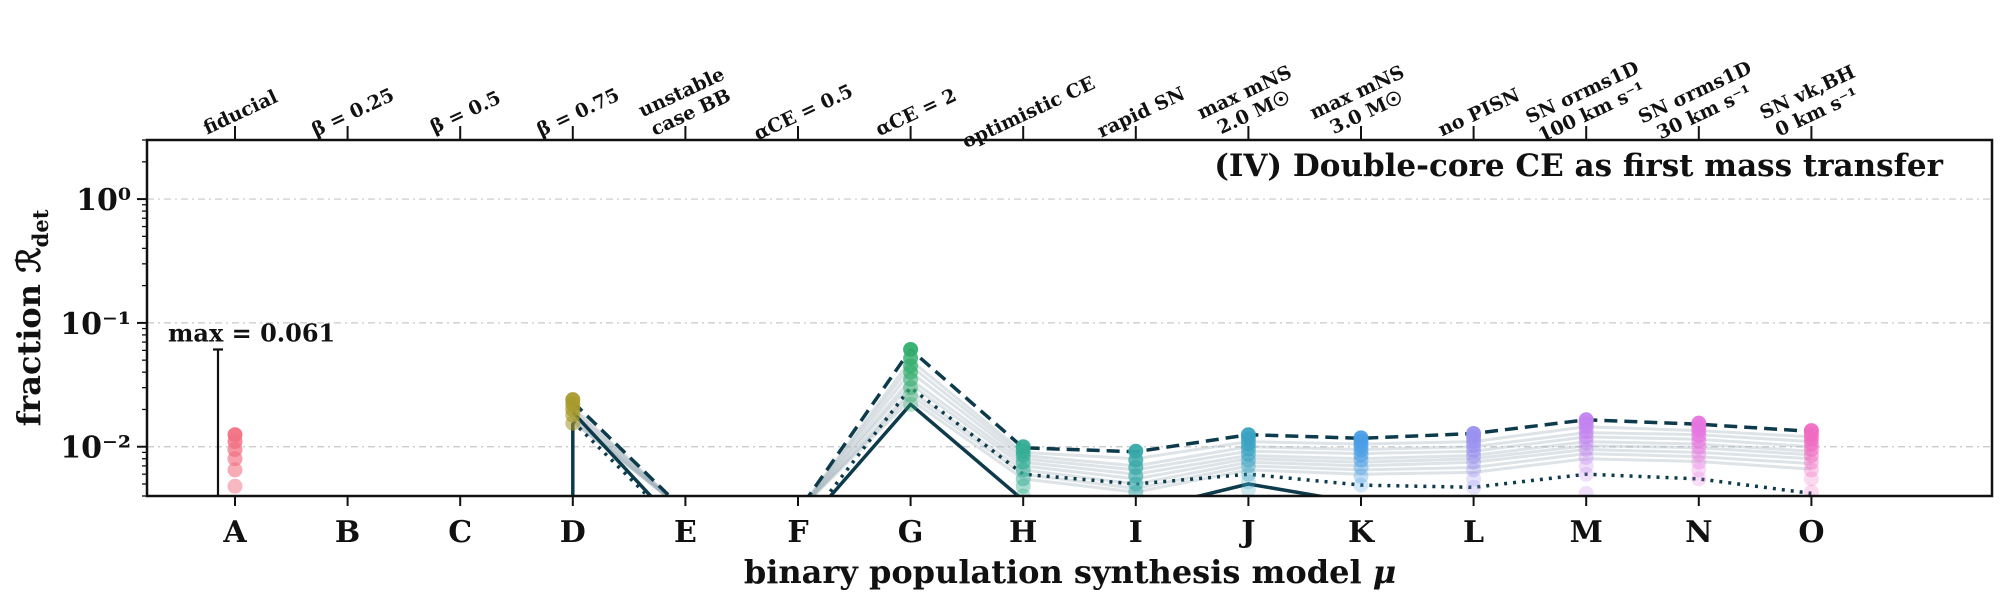 This screenshot has width=2000, height=600. Describe the element at coordinates (1070, 572) in the screenshot. I see `x-axis-label: binary population synthesis model μ` at that location.